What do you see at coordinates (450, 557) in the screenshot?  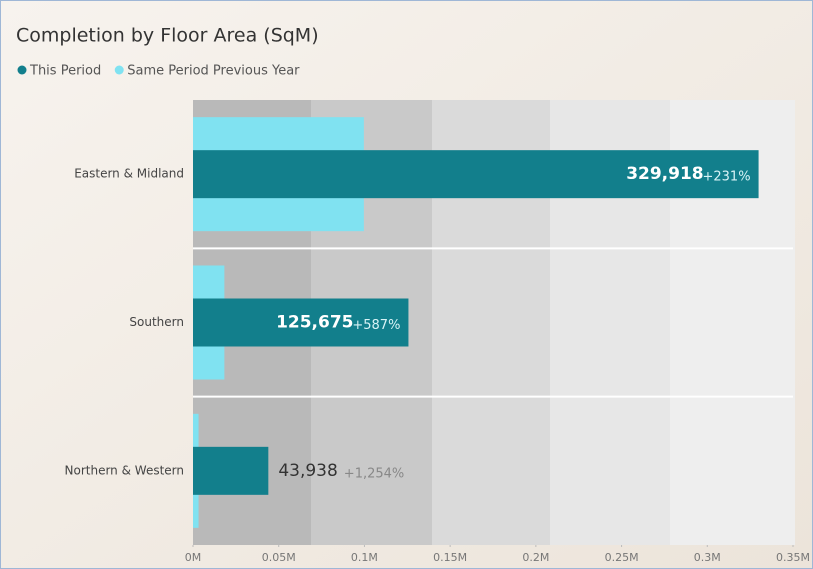 I see `x-tick-label: 0.15M` at bounding box center [450, 557].